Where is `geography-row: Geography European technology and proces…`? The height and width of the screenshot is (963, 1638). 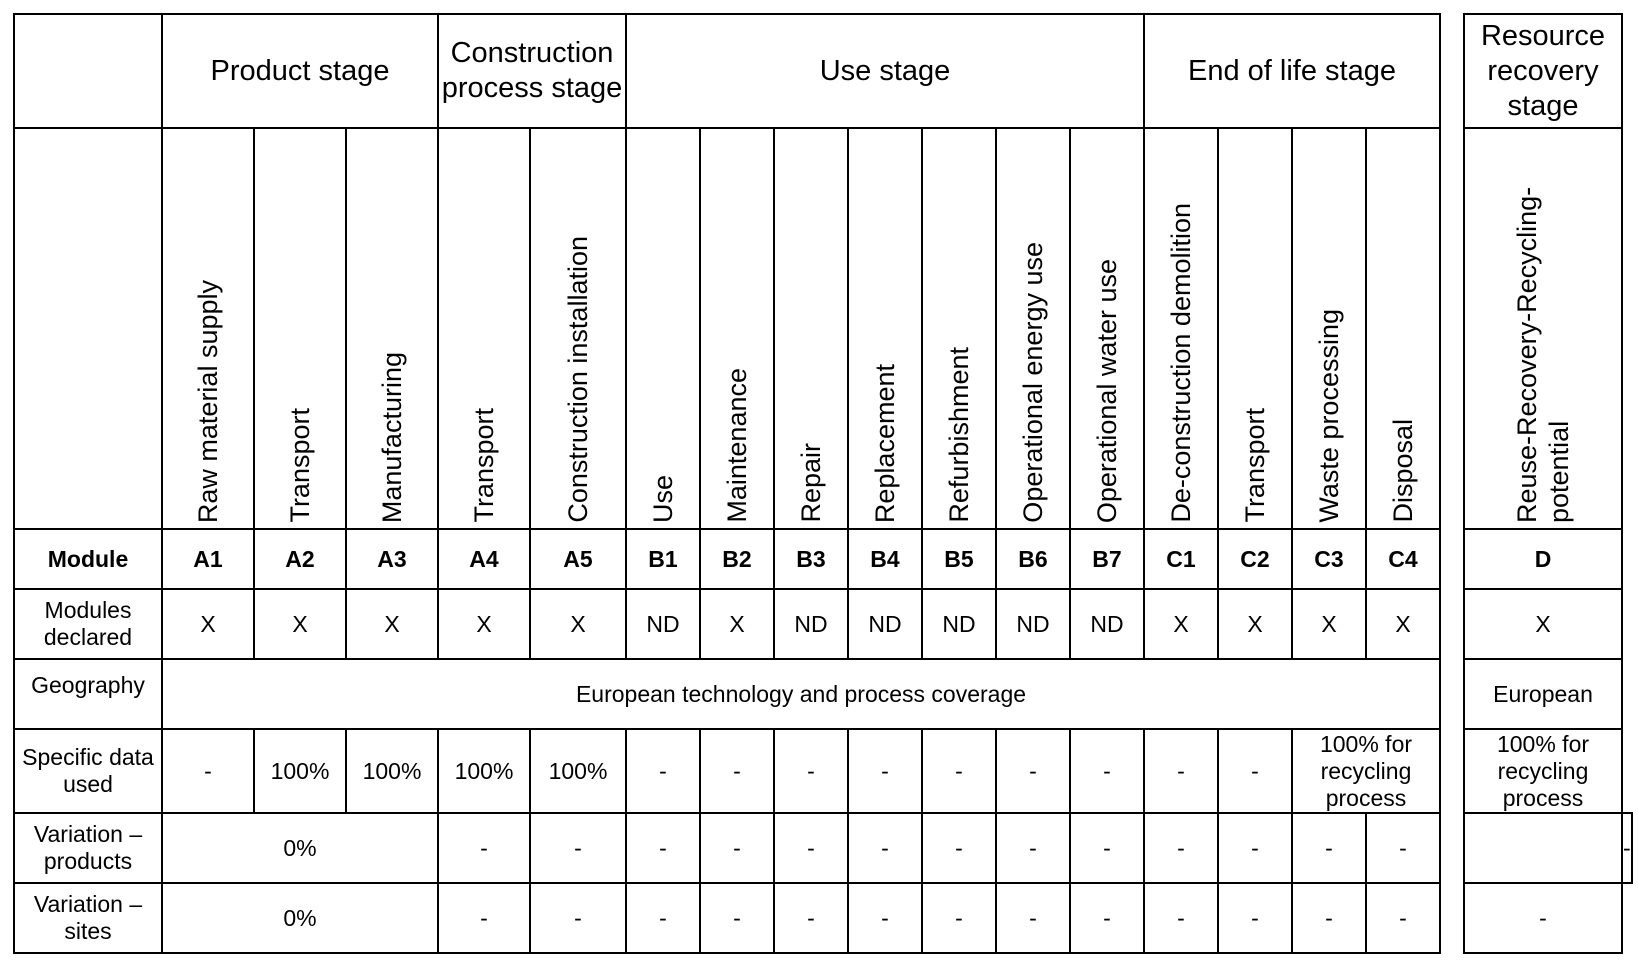 geography-row: Geography European technology and proces… is located at coordinates (822, 694).